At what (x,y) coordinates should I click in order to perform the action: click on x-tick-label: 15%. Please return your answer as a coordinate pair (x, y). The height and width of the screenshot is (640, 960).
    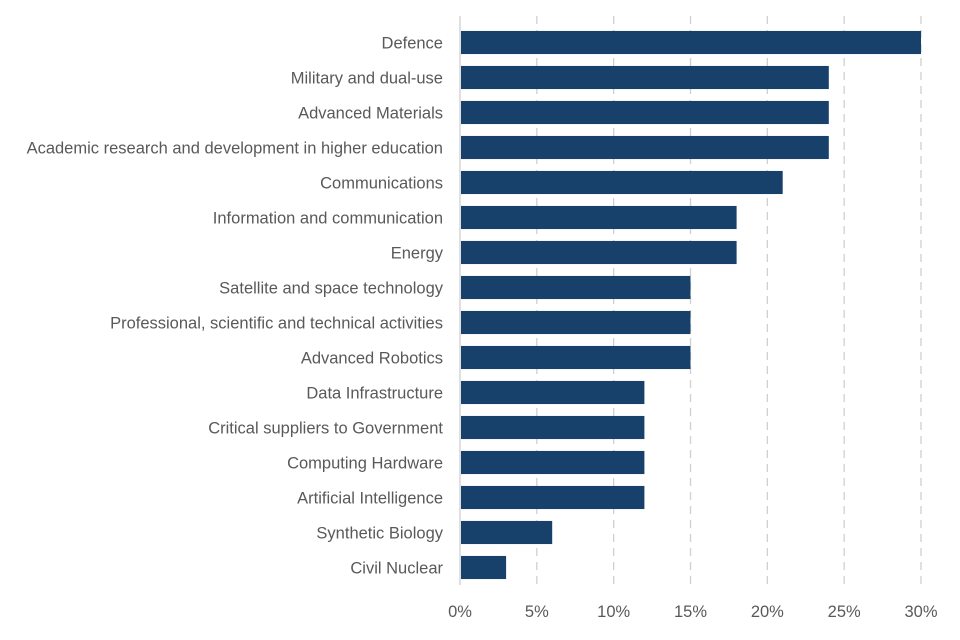
    Looking at the image, I should click on (690, 612).